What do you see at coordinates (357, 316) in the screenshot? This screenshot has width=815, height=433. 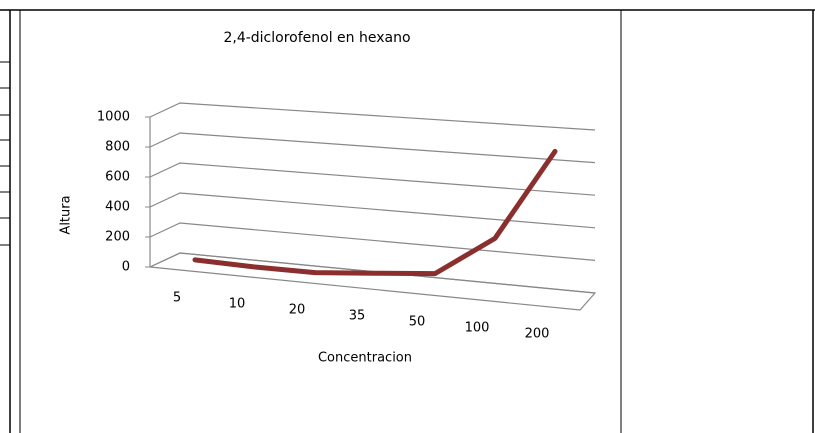 I see `x-tick-label: 35` at bounding box center [357, 316].